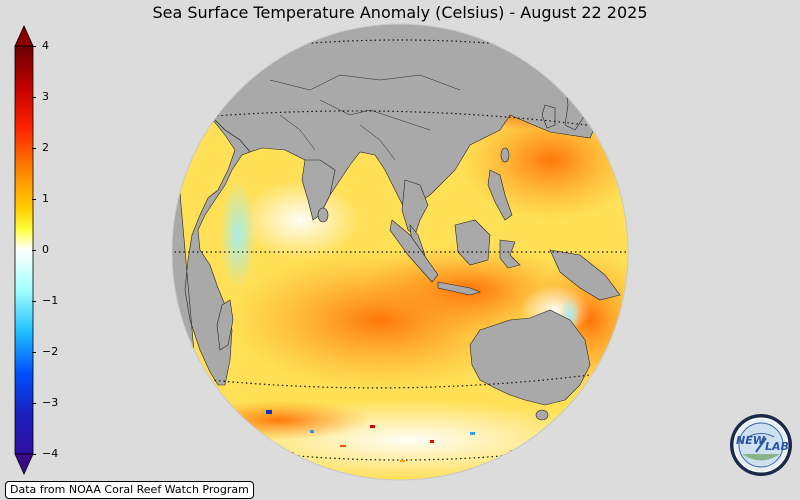 The width and height of the screenshot is (800, 500). What do you see at coordinates (50, 351) in the screenshot?
I see `colorbar-tick-label: −2` at bounding box center [50, 351].